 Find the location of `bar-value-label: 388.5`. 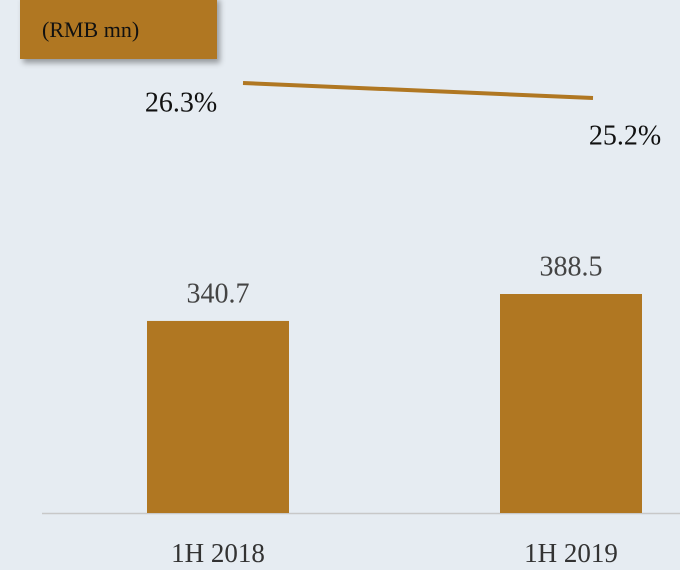

bar-value-label: 388.5 is located at coordinates (571, 266).